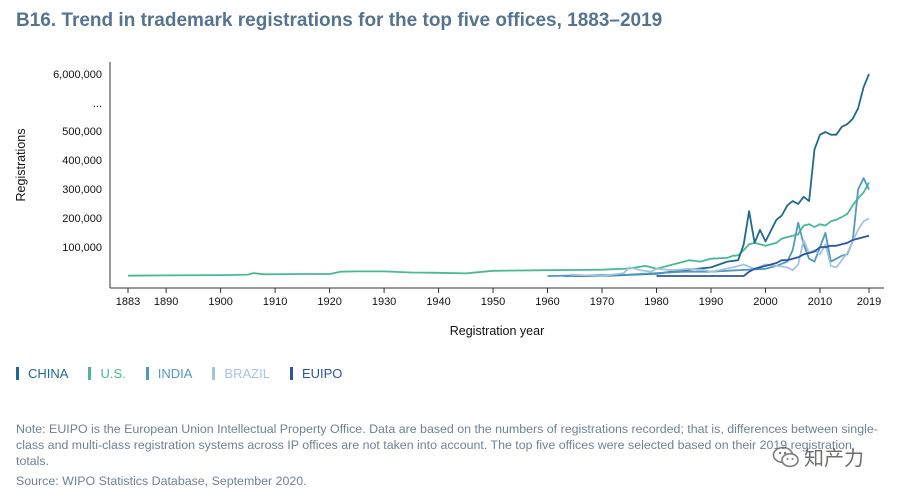  Describe the element at coordinates (765, 302) in the screenshot. I see `x-tick-label: 2000` at that location.